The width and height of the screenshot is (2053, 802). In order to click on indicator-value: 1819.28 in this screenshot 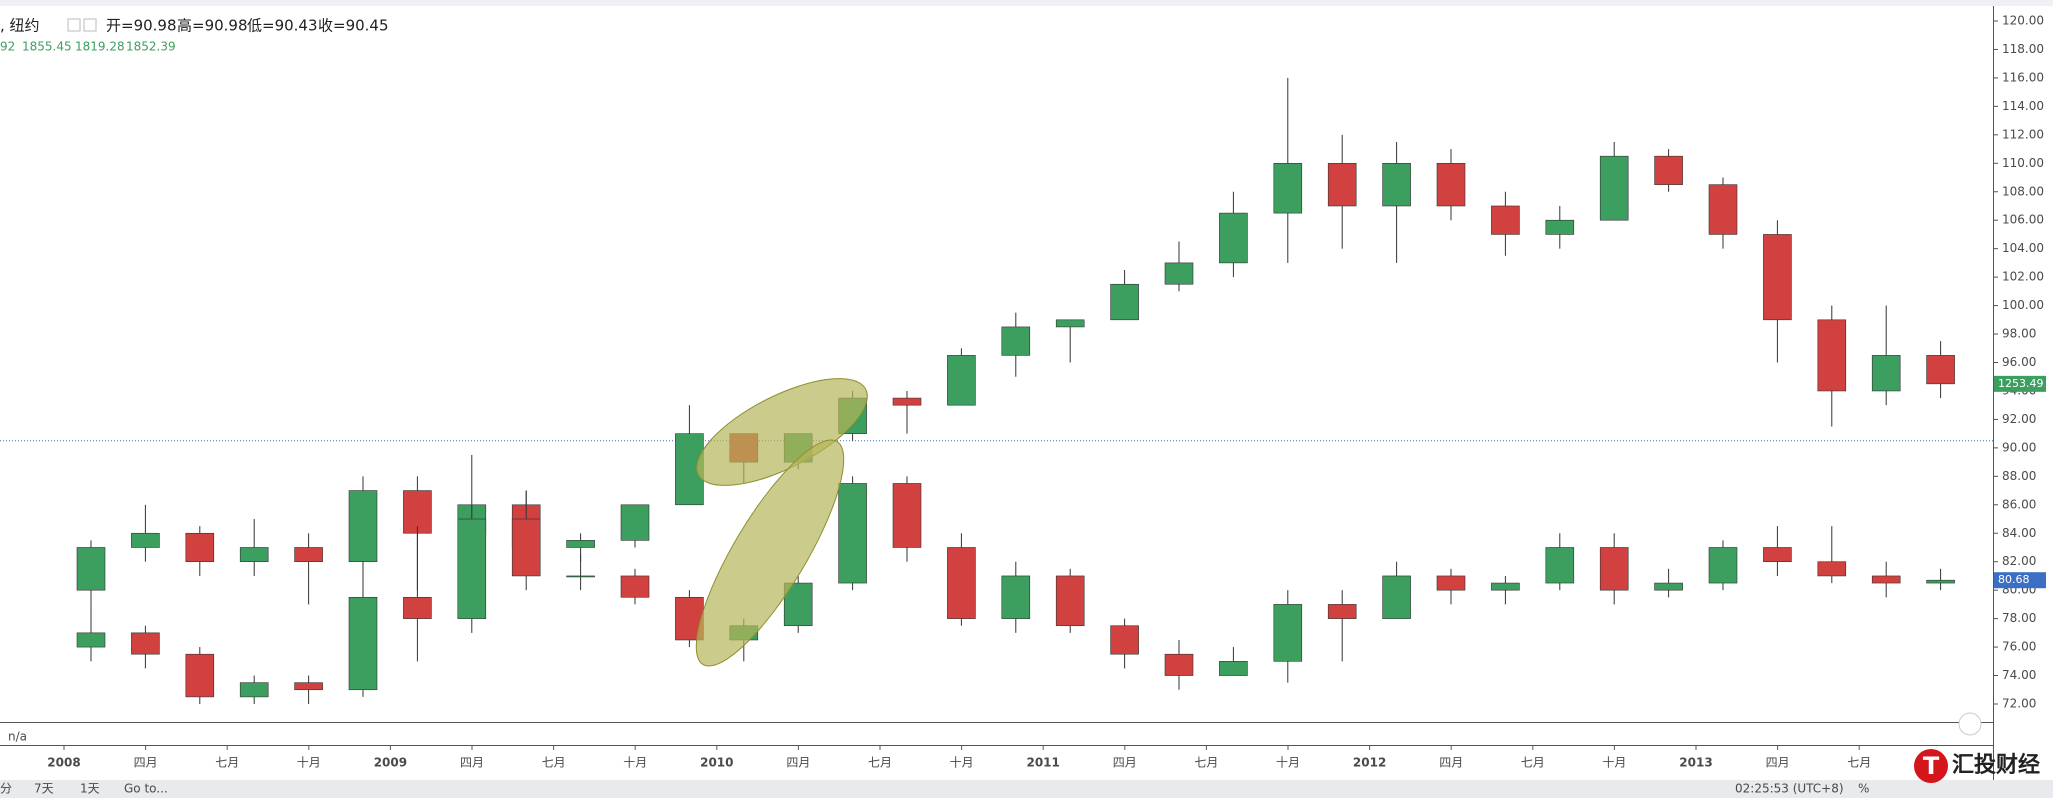, I will do `click(100, 47)`.